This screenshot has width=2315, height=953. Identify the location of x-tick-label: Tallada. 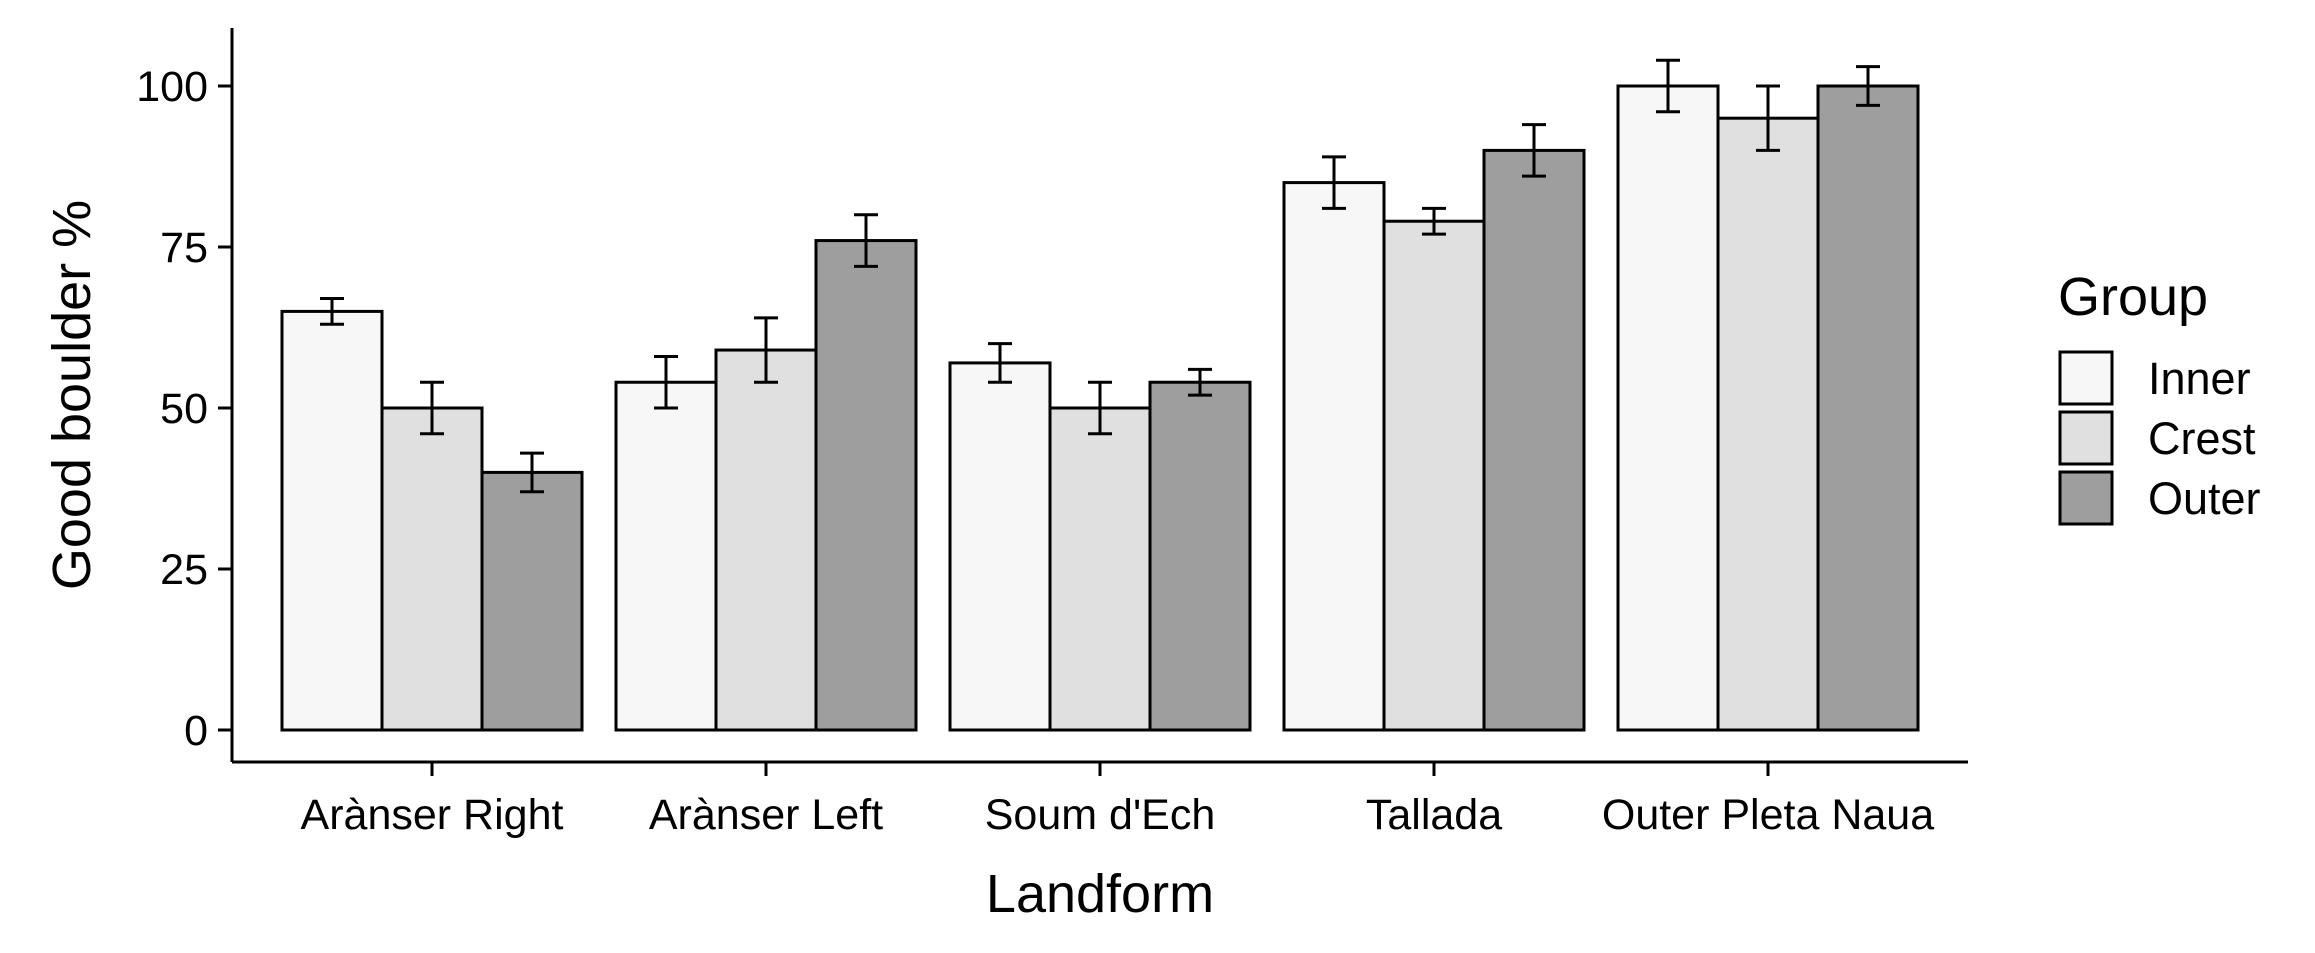
(1434, 815).